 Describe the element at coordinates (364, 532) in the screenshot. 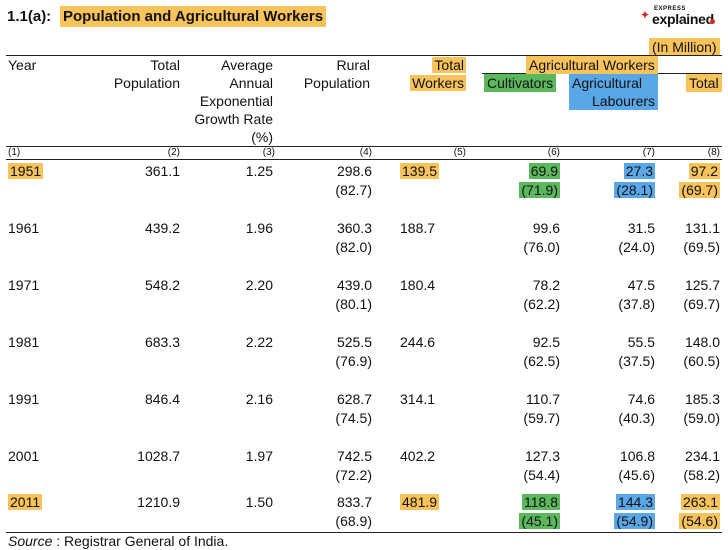

I see `bottom-rule` at that location.